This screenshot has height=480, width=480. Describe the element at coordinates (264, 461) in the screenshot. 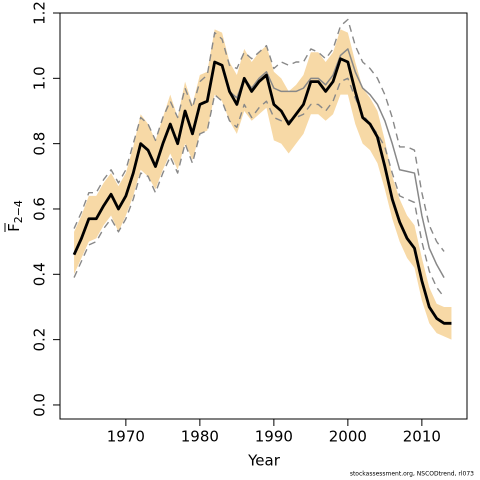

I see `x-axis-label: Year` at that location.